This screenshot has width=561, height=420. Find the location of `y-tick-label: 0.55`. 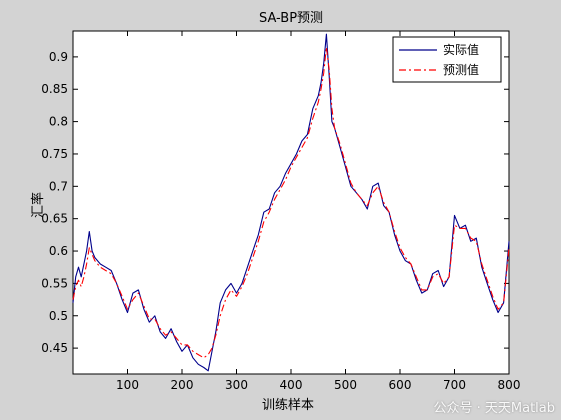

y-tick-label: 0.55 is located at coordinates (54, 283).